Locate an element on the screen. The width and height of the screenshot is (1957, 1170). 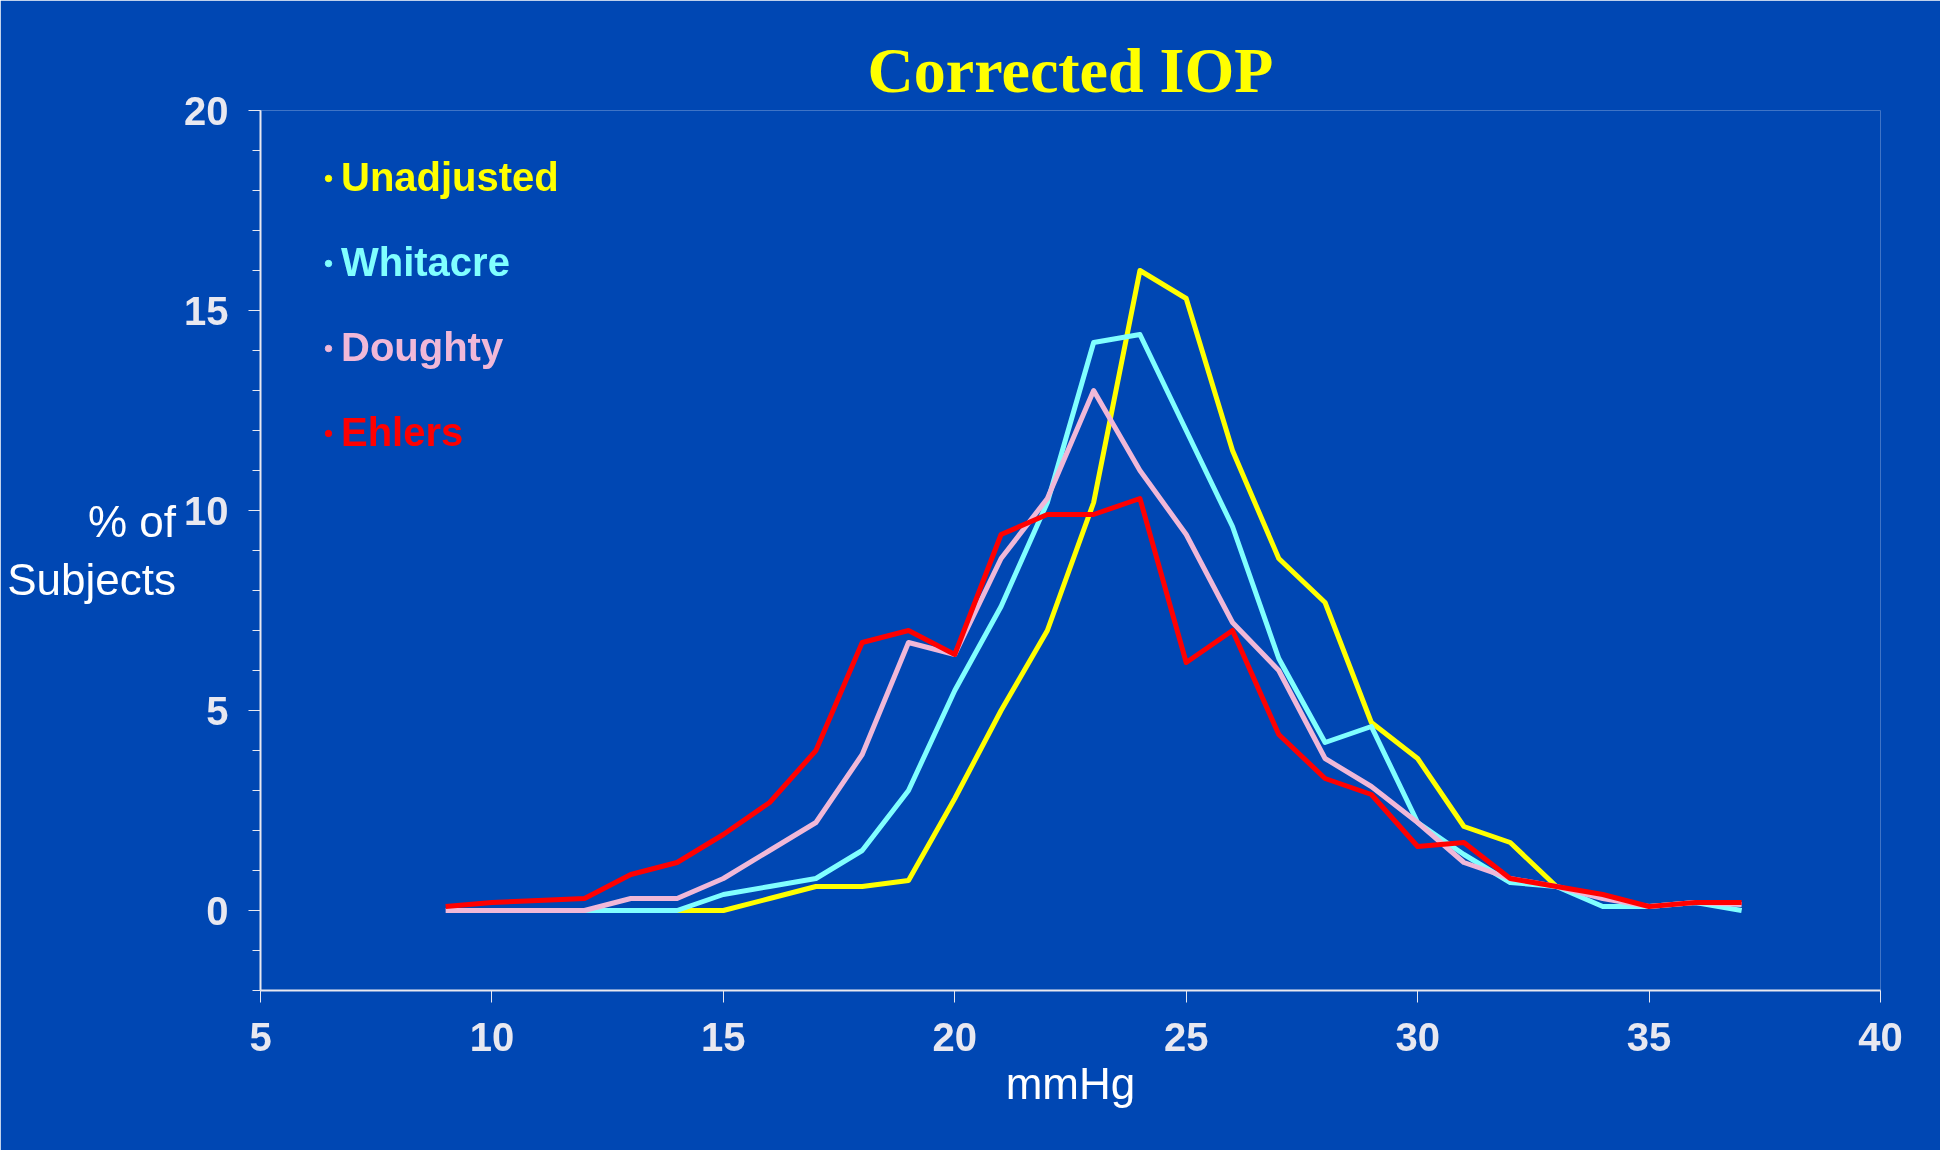
y-tick-label: 20 is located at coordinates (206, 110).